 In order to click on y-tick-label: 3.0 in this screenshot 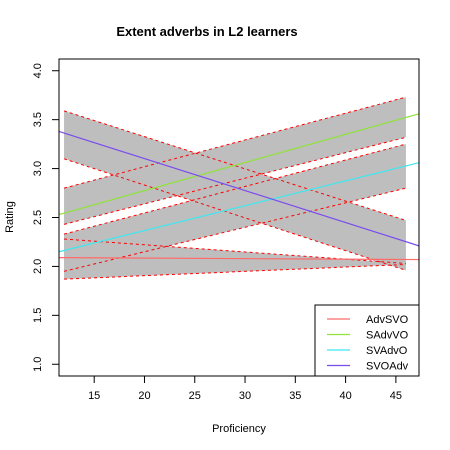, I will do `click(38, 168)`.